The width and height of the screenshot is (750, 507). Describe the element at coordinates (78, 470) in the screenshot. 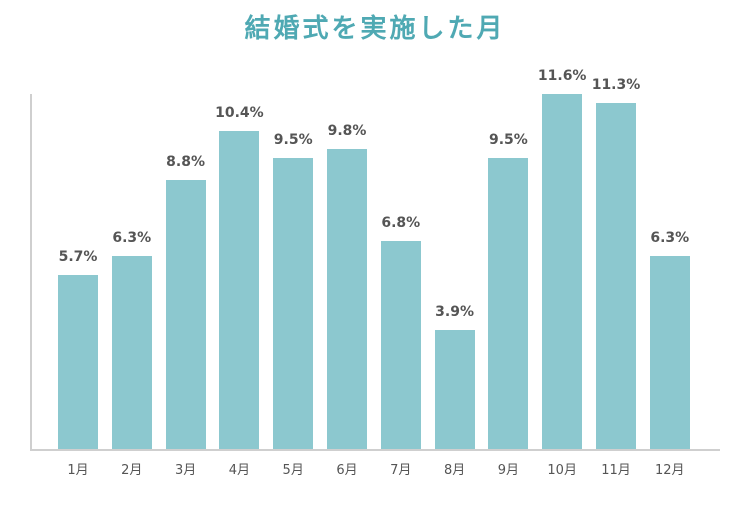

I see `x-tick-label: 1月` at that location.